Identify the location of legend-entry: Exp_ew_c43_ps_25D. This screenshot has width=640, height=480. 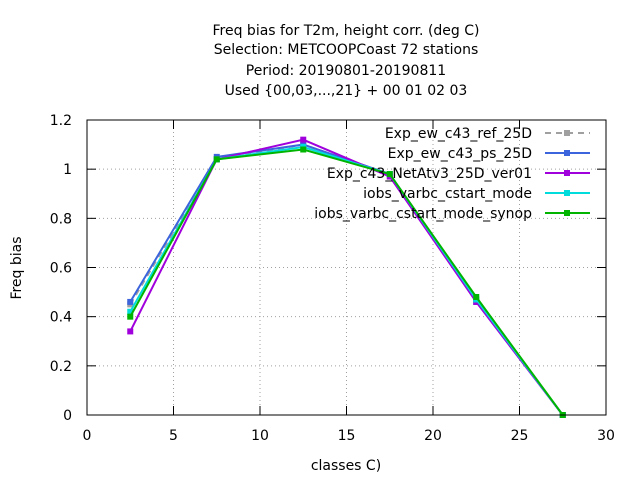
(489, 154).